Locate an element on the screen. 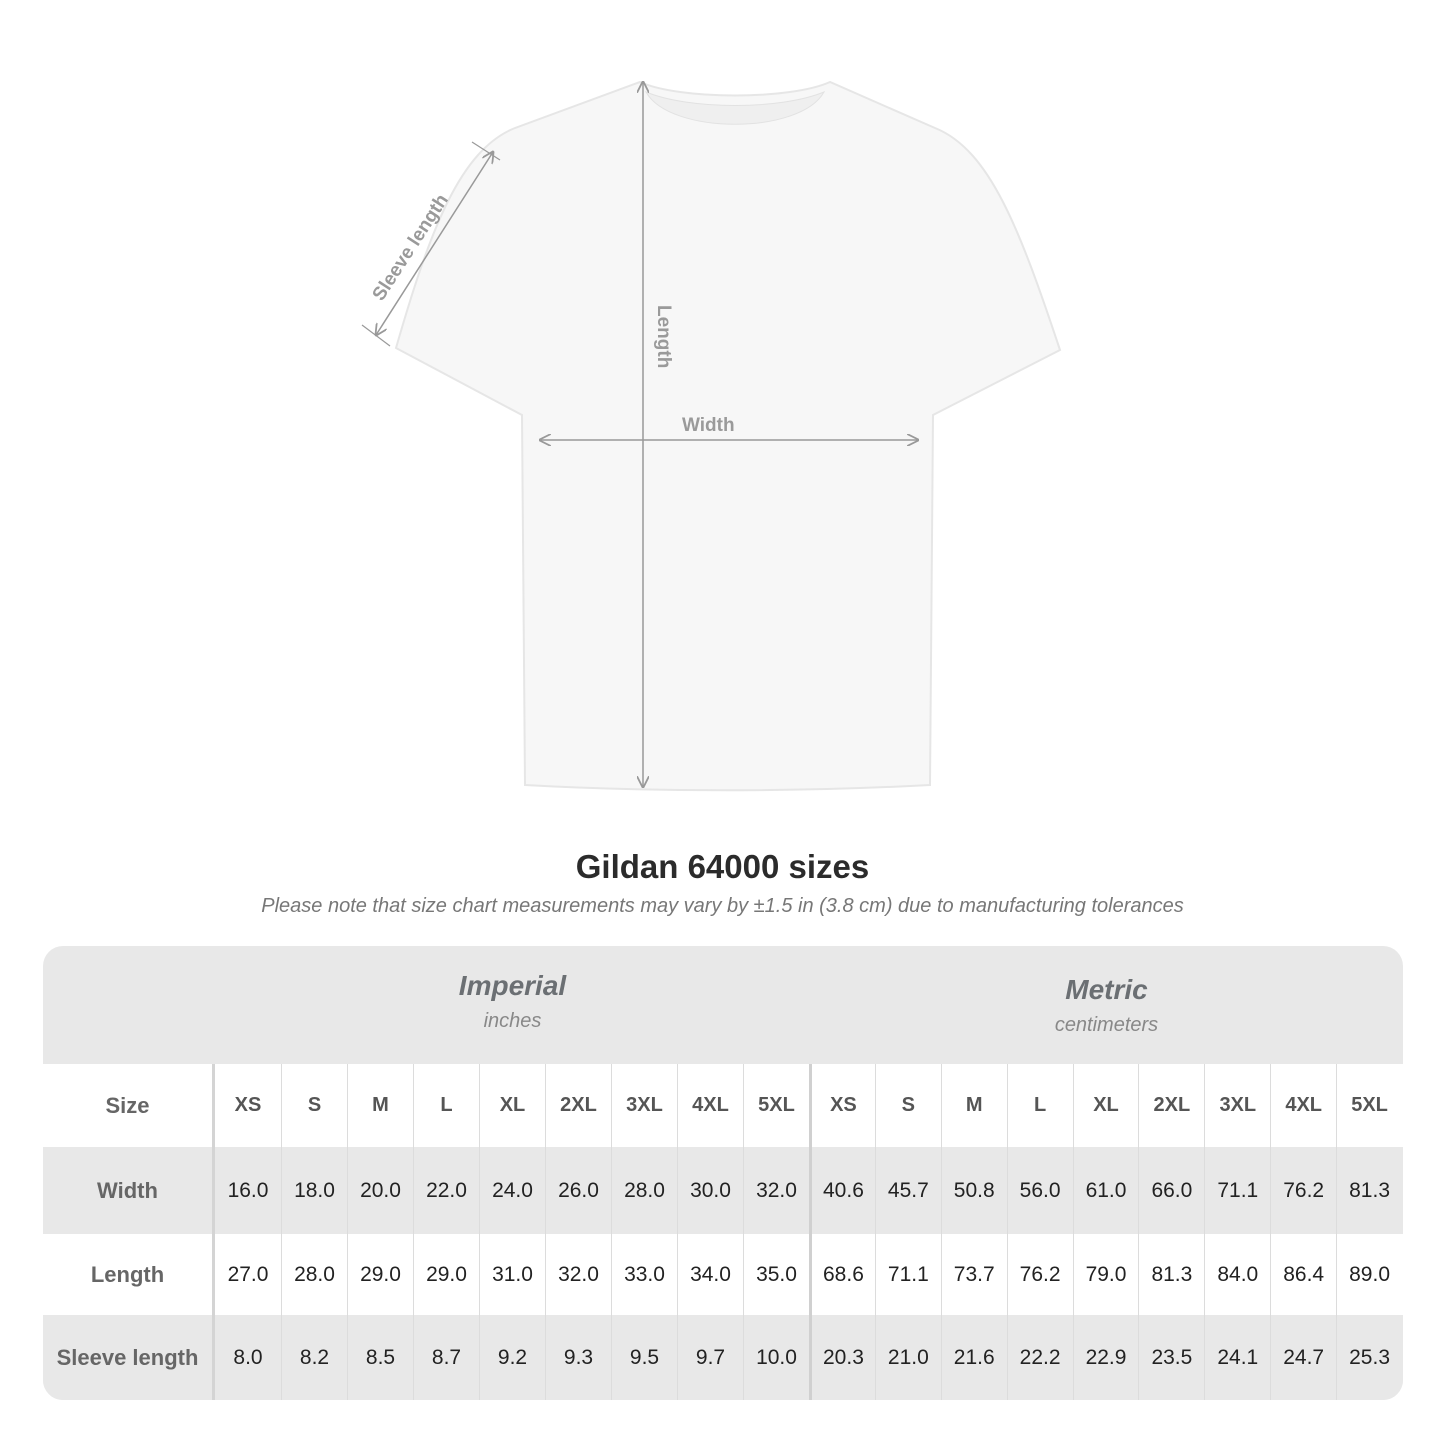  metric-unit: centimeters is located at coordinates (1106, 1025).